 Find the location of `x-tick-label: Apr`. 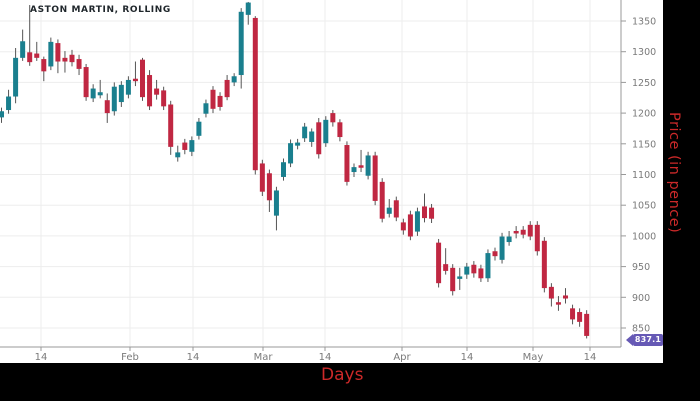

x-tick-label: Apr is located at coordinates (402, 357).